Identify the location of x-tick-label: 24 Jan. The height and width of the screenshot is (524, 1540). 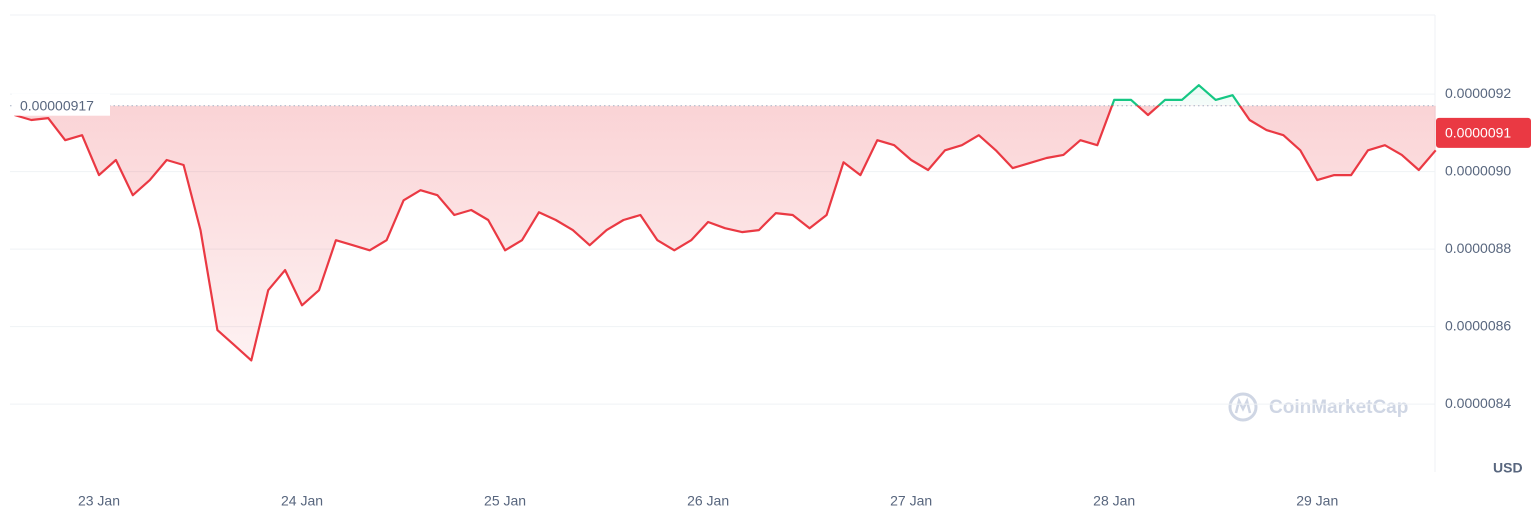
(302, 501).